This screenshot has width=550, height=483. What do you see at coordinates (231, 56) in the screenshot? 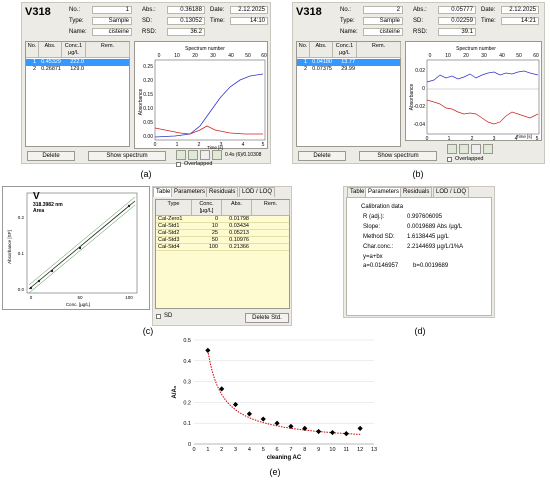
I see `svg-text: 40` at bounding box center [231, 56].